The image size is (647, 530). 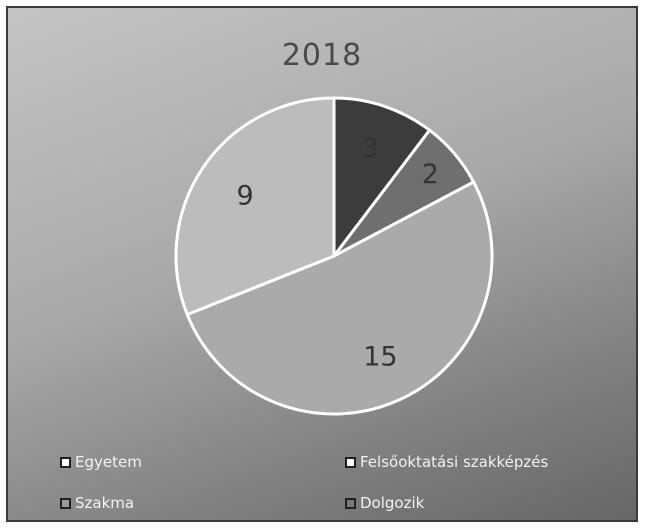 What do you see at coordinates (350, 462) in the screenshot?
I see `legend-swatch-felsooktatasi-szakkepzes` at bounding box center [350, 462].